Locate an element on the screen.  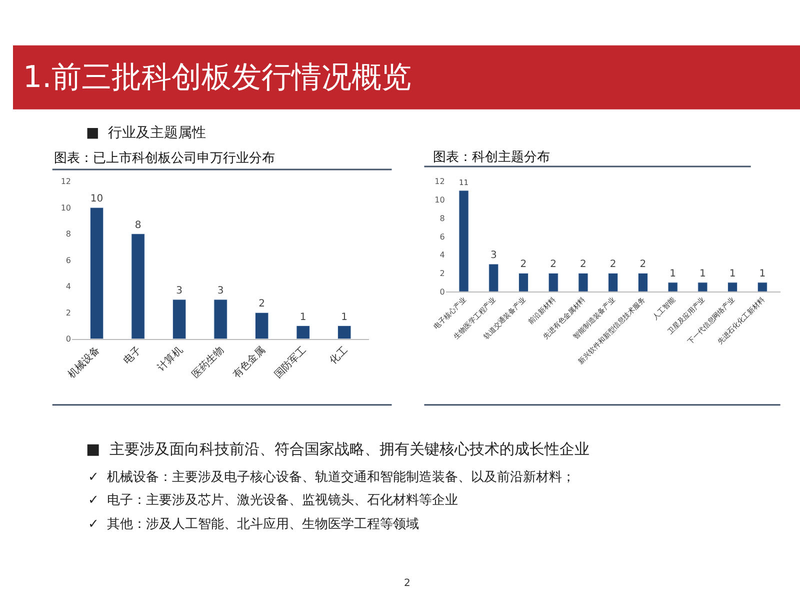
chart-title: 图表：科创主题分布 is located at coordinates (491, 157).